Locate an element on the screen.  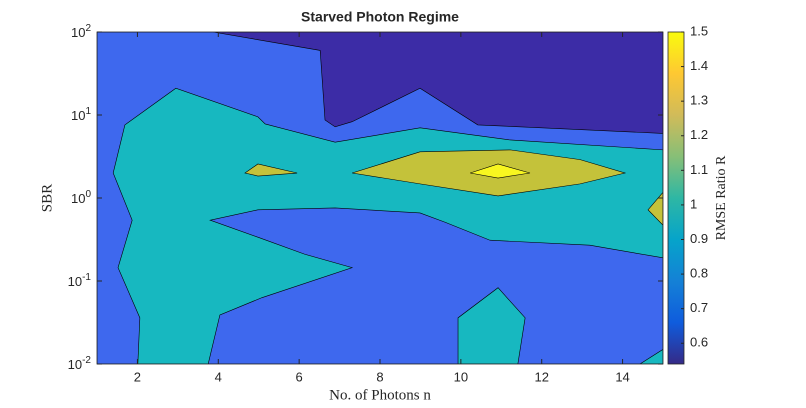
chart-title: Starved Photon Regime is located at coordinates (380, 17).